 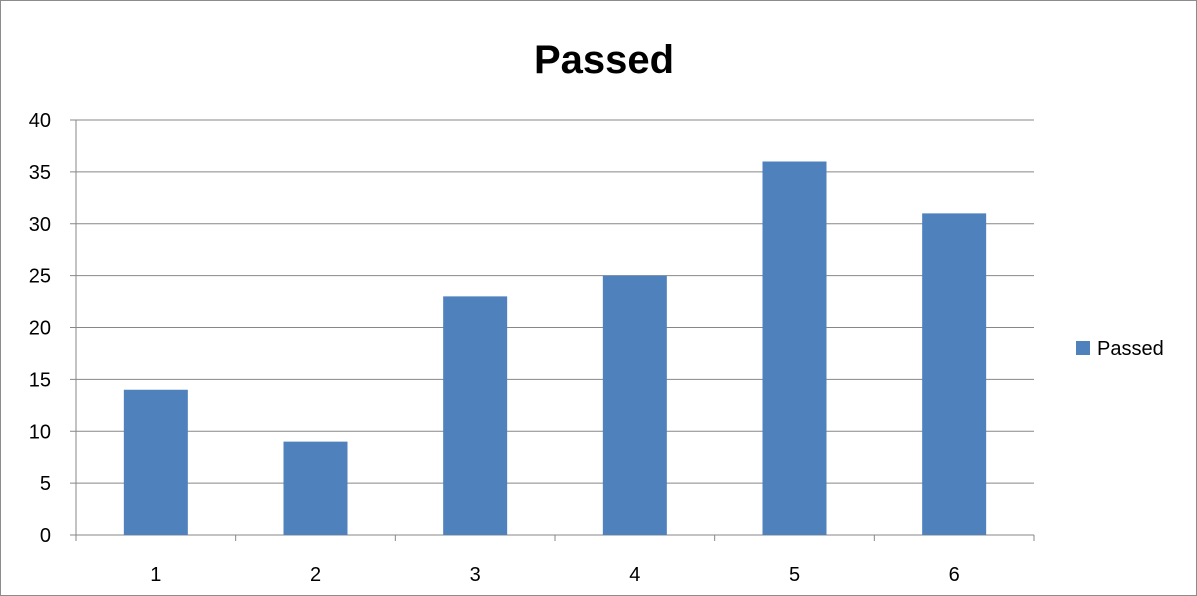 What do you see at coordinates (634, 575) in the screenshot?
I see `x-tick-label: 4` at bounding box center [634, 575].